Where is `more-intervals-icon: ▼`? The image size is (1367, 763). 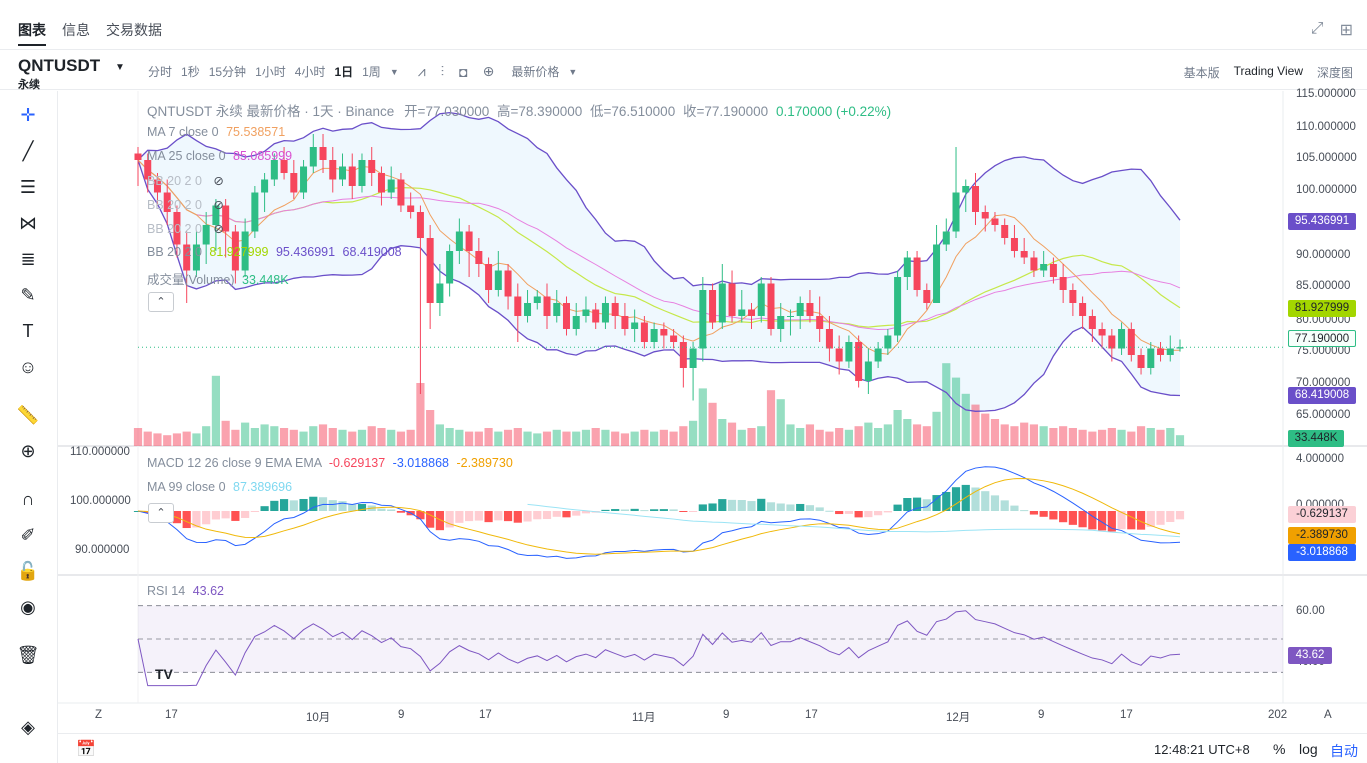
more-intervals-icon: ▼ is located at coordinates (394, 71).